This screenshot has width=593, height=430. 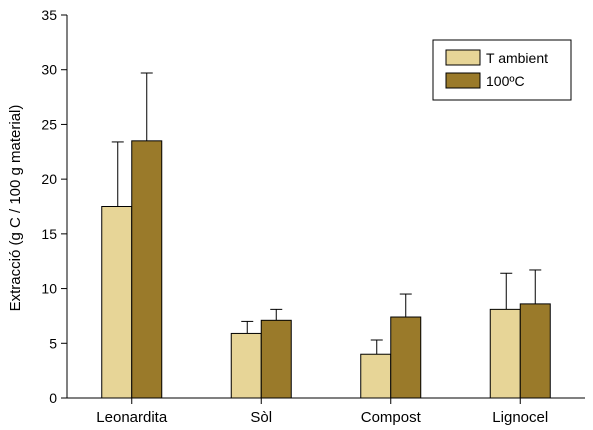 I want to click on y-tick-label: 30, so click(x=49, y=70).